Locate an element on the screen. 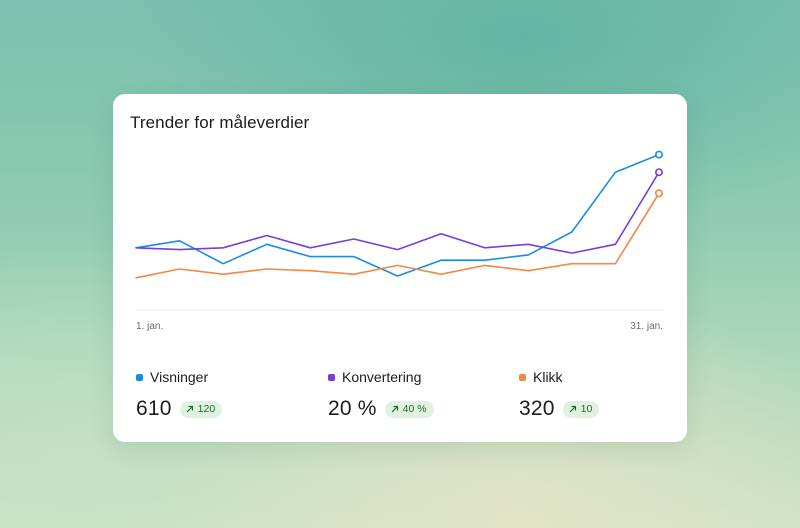 The height and width of the screenshot is (528, 800). trend-badge: 120 is located at coordinates (201, 409).